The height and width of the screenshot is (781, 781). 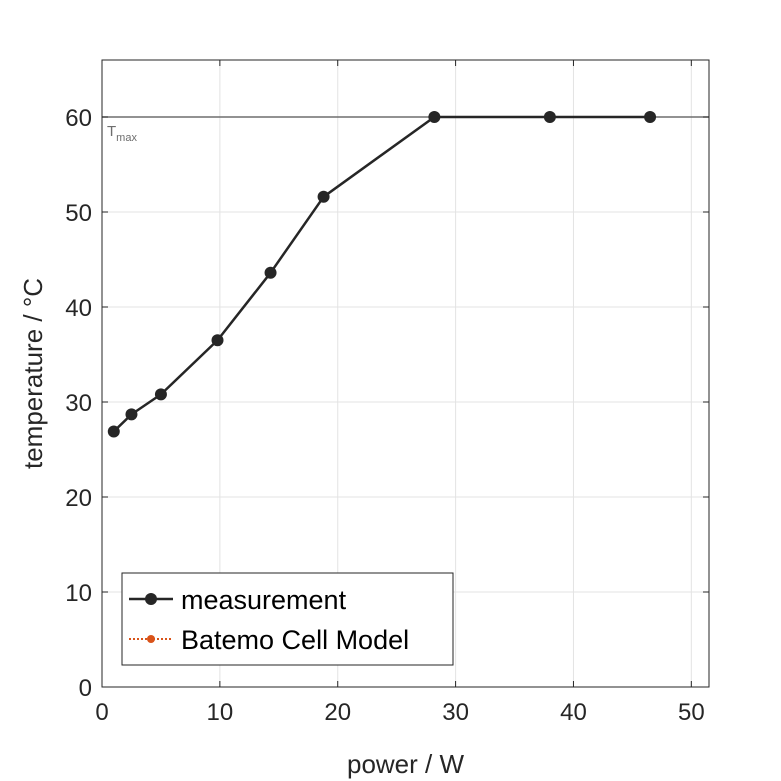 What do you see at coordinates (126, 138) in the screenshot?
I see `tmax-label-subscript: max` at bounding box center [126, 138].